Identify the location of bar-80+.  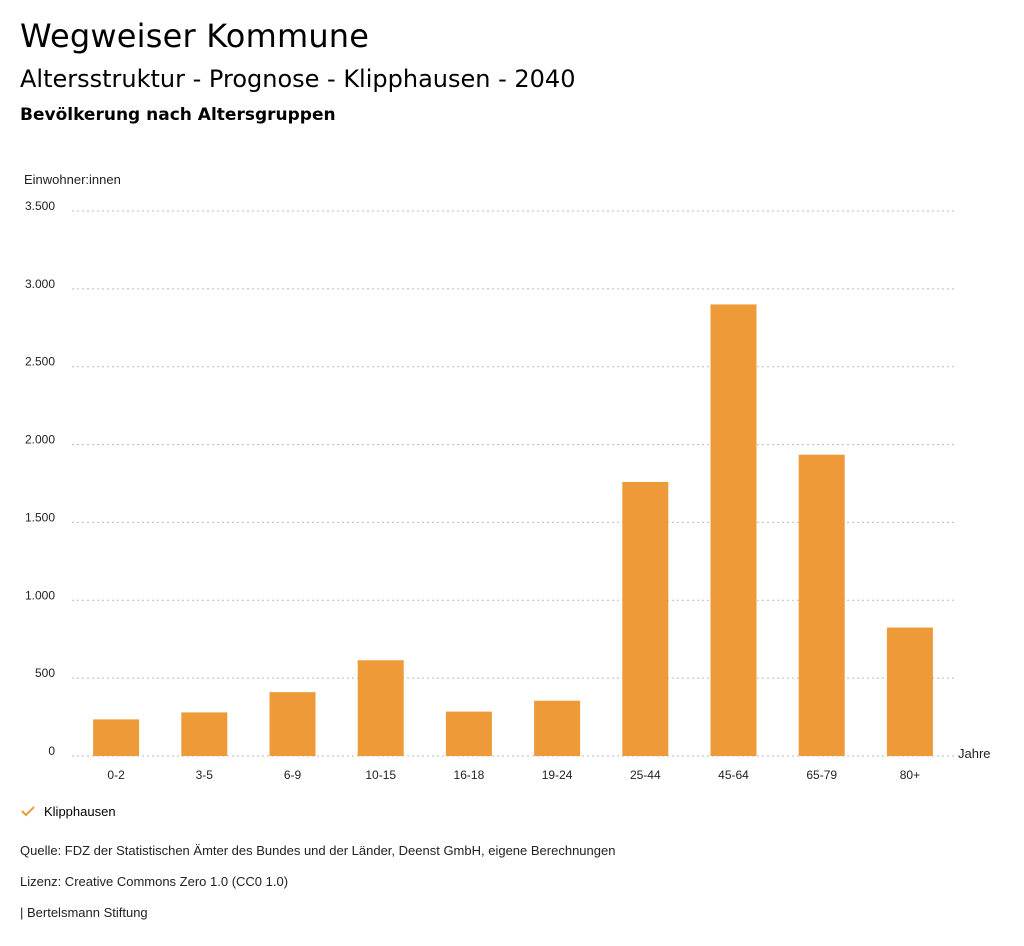
(909, 691).